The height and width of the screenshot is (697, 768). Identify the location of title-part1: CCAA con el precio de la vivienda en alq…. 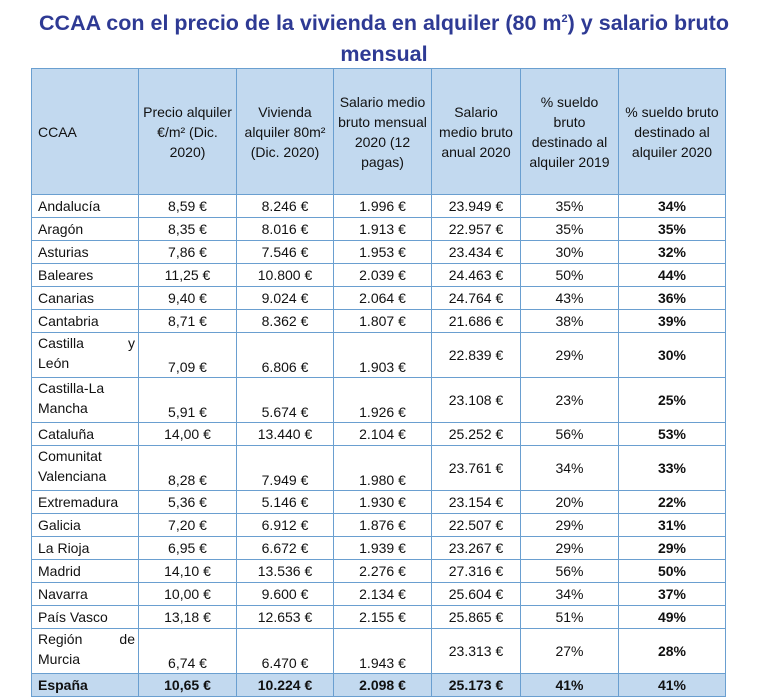
(300, 23).